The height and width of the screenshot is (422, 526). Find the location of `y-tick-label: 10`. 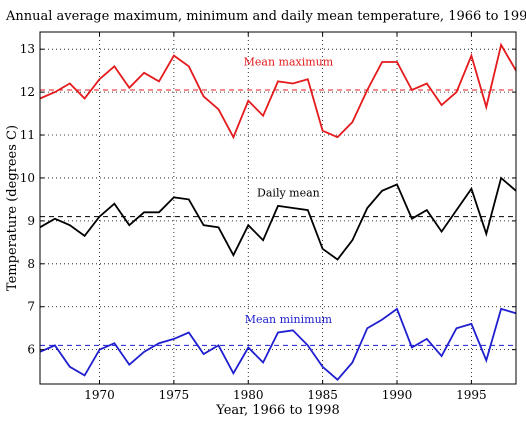

y-tick-label: 10 is located at coordinates (27, 178).